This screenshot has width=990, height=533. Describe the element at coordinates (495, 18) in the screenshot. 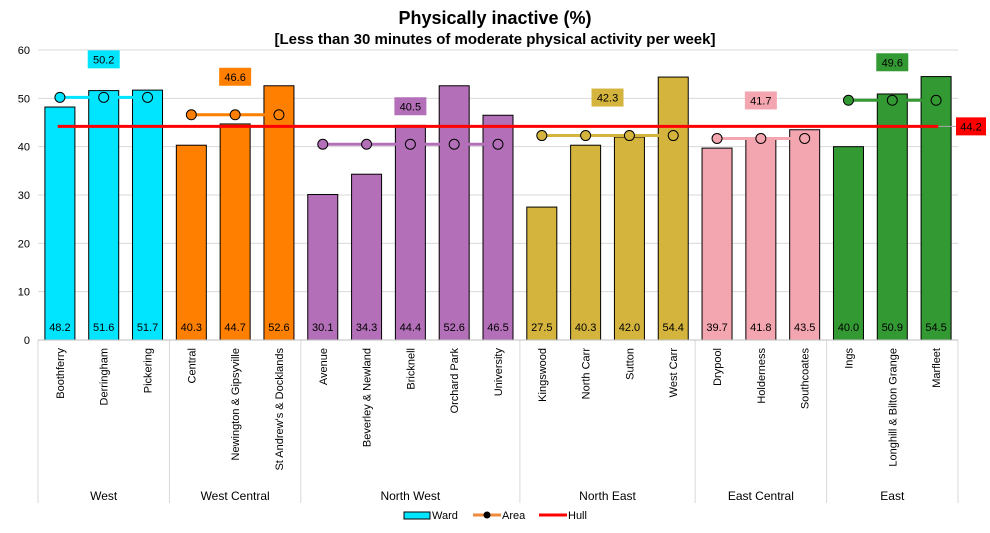

I see `chart-title: Physically inactive (%)` at that location.